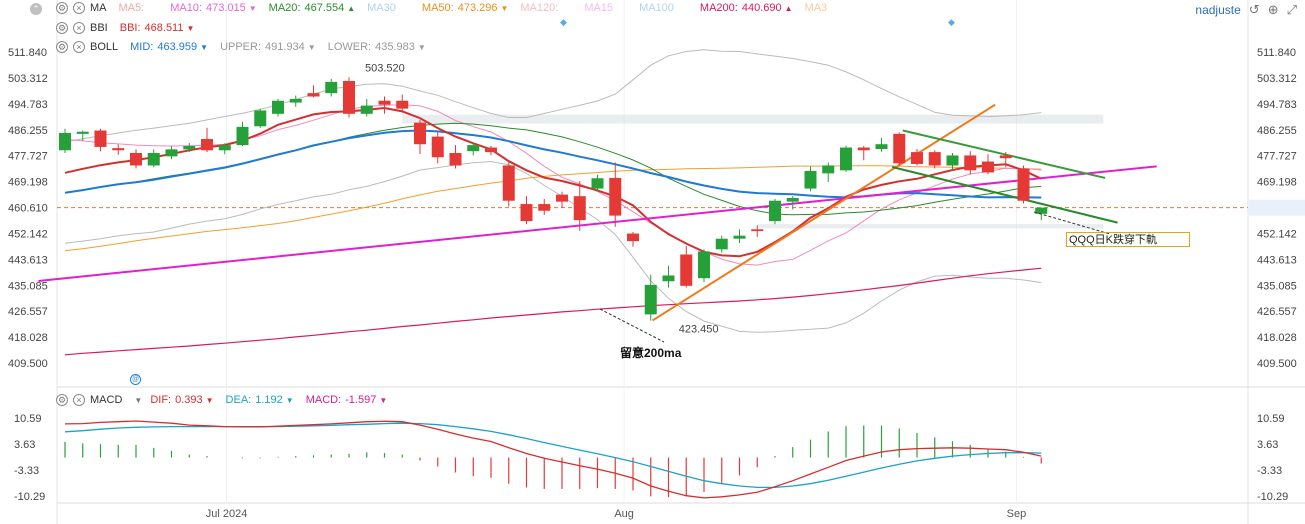 The height and width of the screenshot is (524, 1305). I want to click on indicator-value: -1.597, so click(361, 400).